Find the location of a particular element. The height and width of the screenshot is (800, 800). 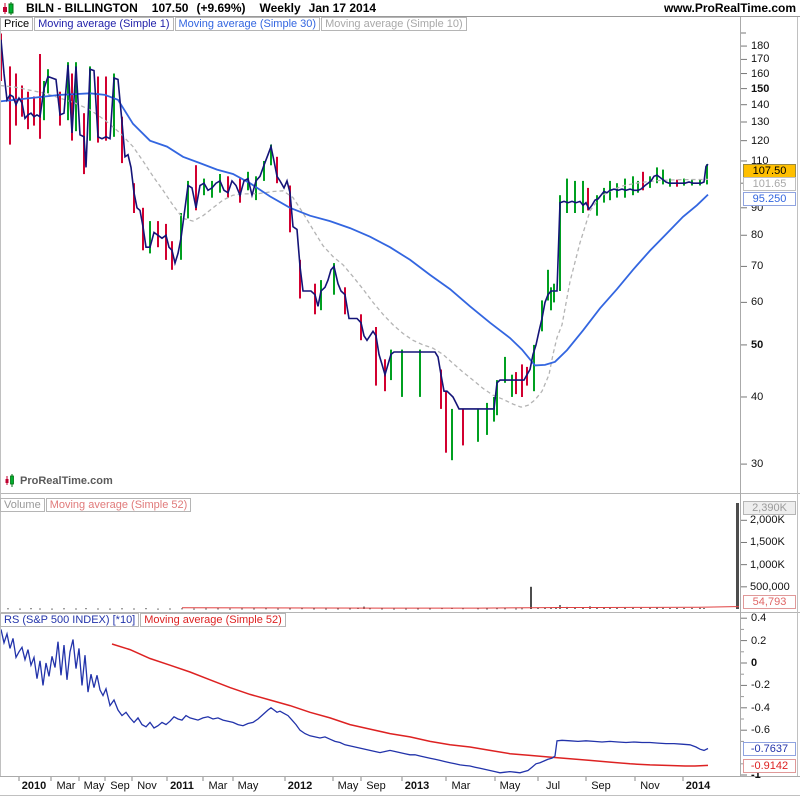

watermark-text: ProRealTime.com is located at coordinates (66, 480).